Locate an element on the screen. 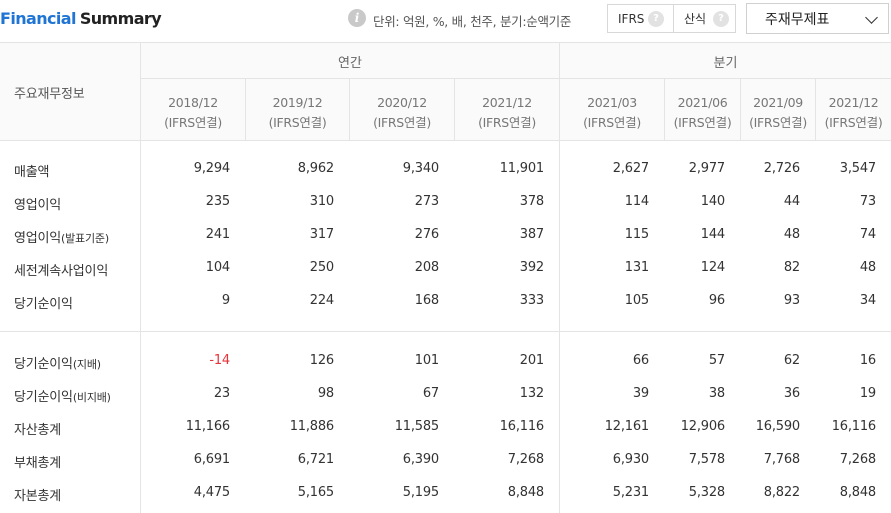 This screenshot has width=891, height=513. table-cell: 6,930 is located at coordinates (630, 459).